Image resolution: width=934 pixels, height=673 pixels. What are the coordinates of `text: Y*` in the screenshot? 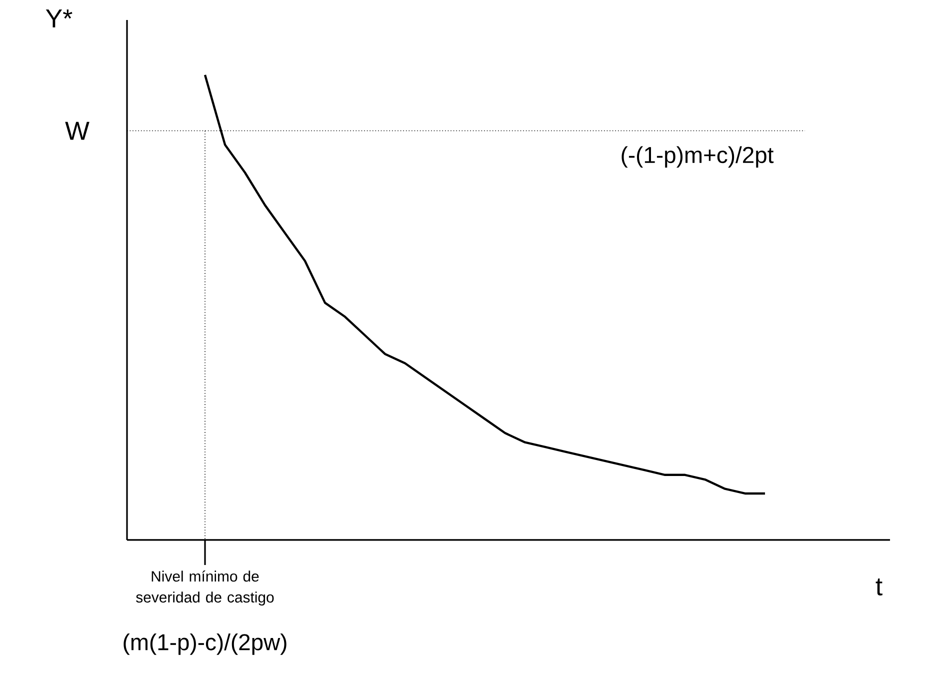 It's located at (59, 18).